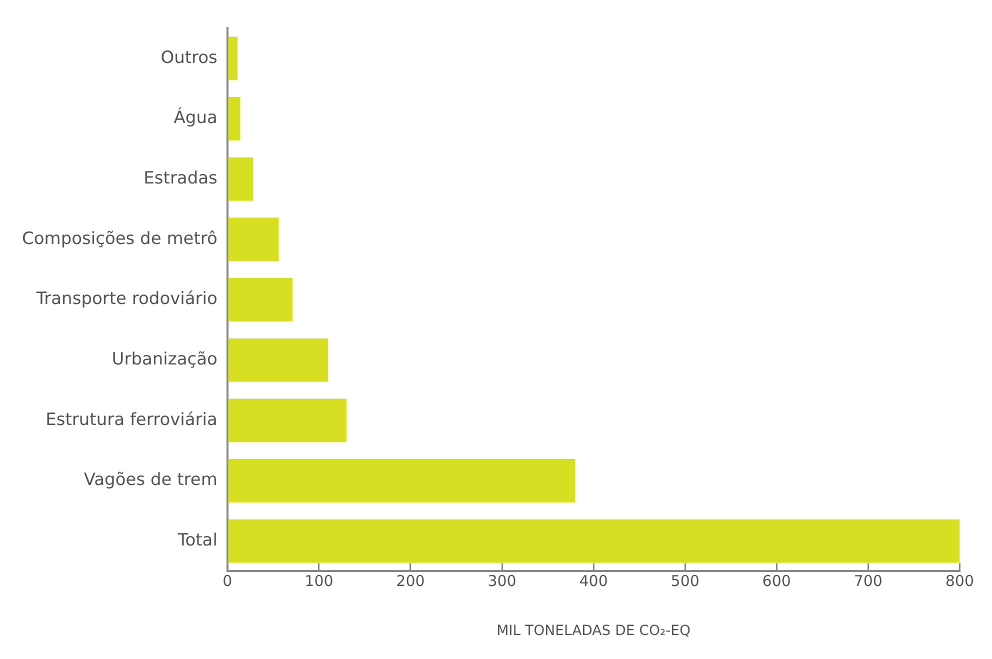 This screenshot has width=992, height=659. What do you see at coordinates (593, 631) in the screenshot?
I see `x-axis-title: MIL TONELADAS DE CO₂-EQ` at bounding box center [593, 631].